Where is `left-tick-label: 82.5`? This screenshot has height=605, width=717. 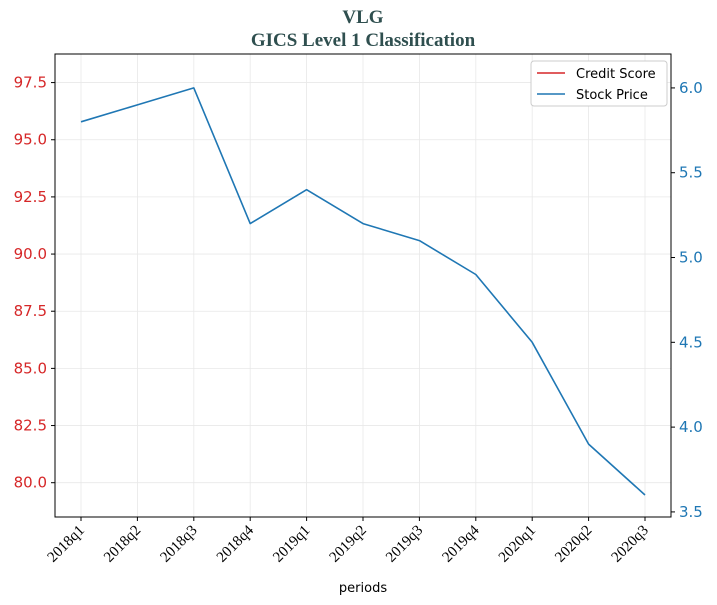
left-tick-label: 82.5 is located at coordinates (30, 426).